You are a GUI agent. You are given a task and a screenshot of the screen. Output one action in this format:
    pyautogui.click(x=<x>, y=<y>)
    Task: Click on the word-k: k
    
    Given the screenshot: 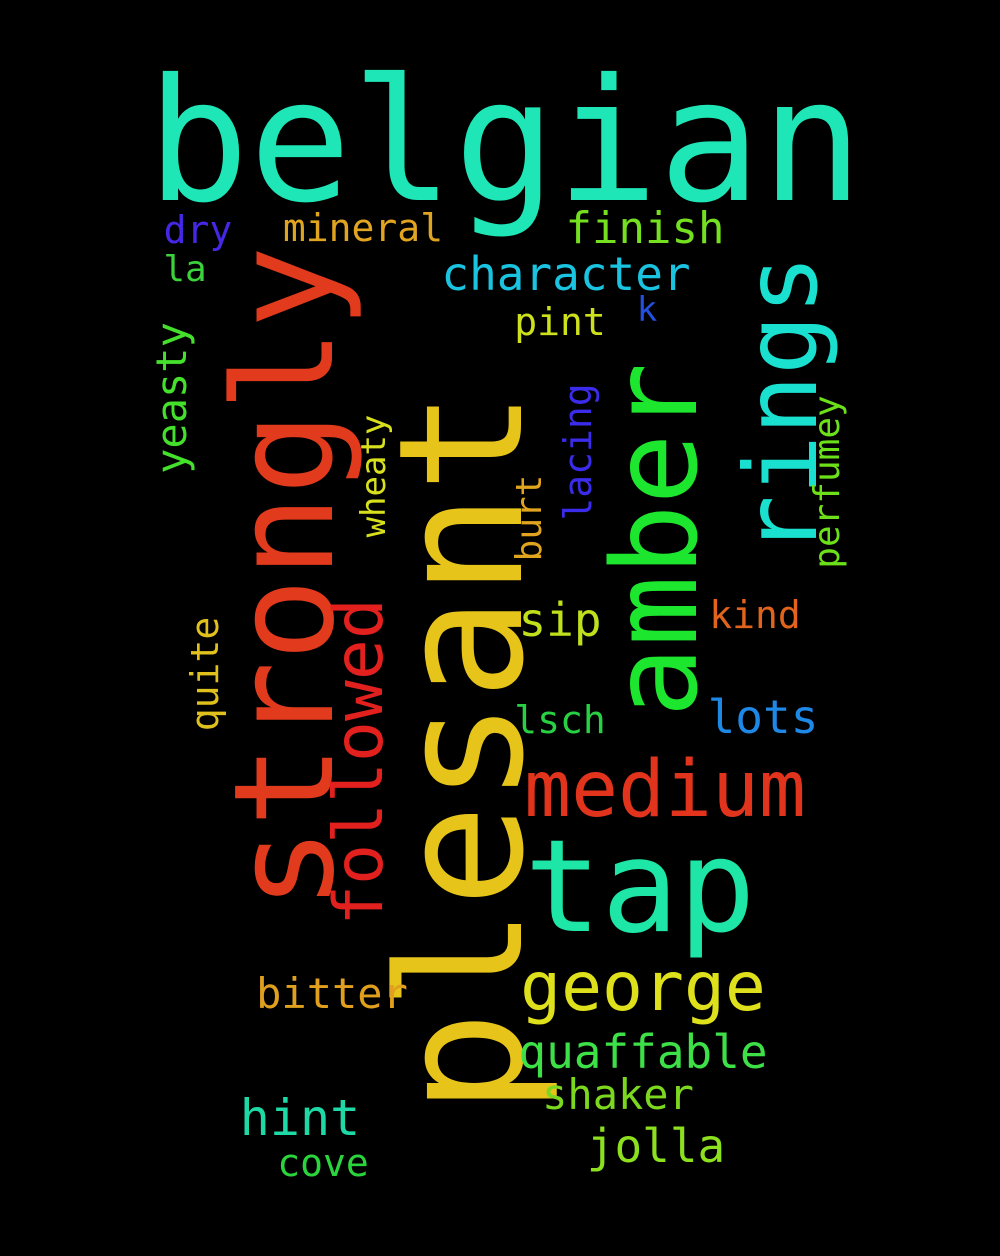 What is the action you would take?
    pyautogui.click(x=647, y=310)
    